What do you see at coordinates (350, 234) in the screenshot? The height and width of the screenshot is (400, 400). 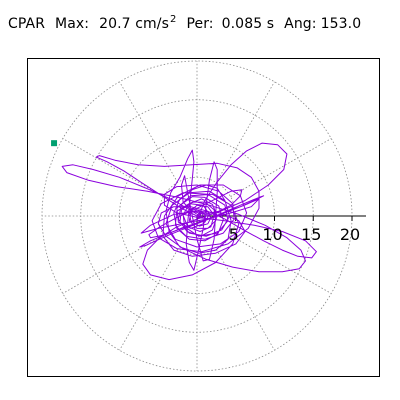 I see `x-tick-label-20: 20` at bounding box center [350, 234].